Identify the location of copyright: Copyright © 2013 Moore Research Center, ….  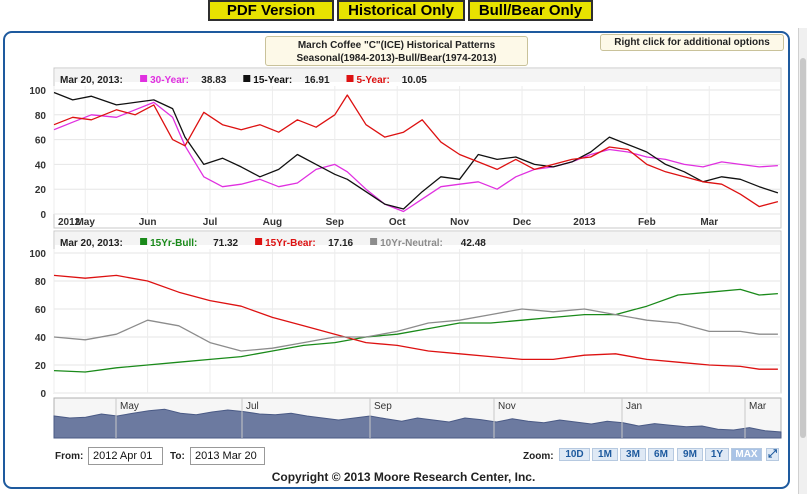
(403, 477).